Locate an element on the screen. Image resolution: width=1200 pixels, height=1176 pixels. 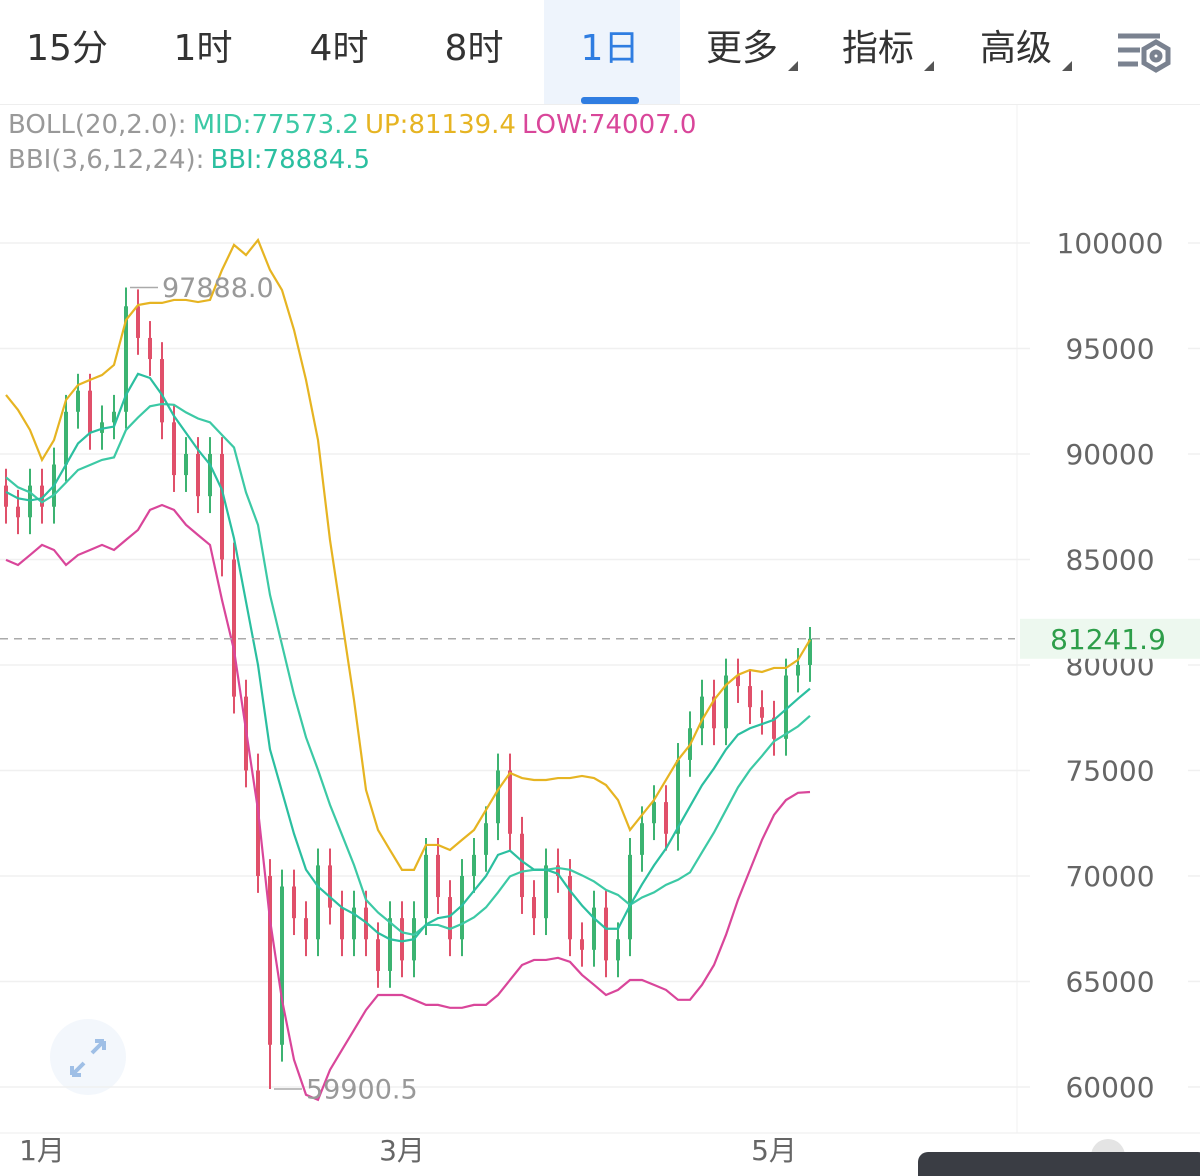
last-price-label: 81241.9 is located at coordinates (1108, 639).